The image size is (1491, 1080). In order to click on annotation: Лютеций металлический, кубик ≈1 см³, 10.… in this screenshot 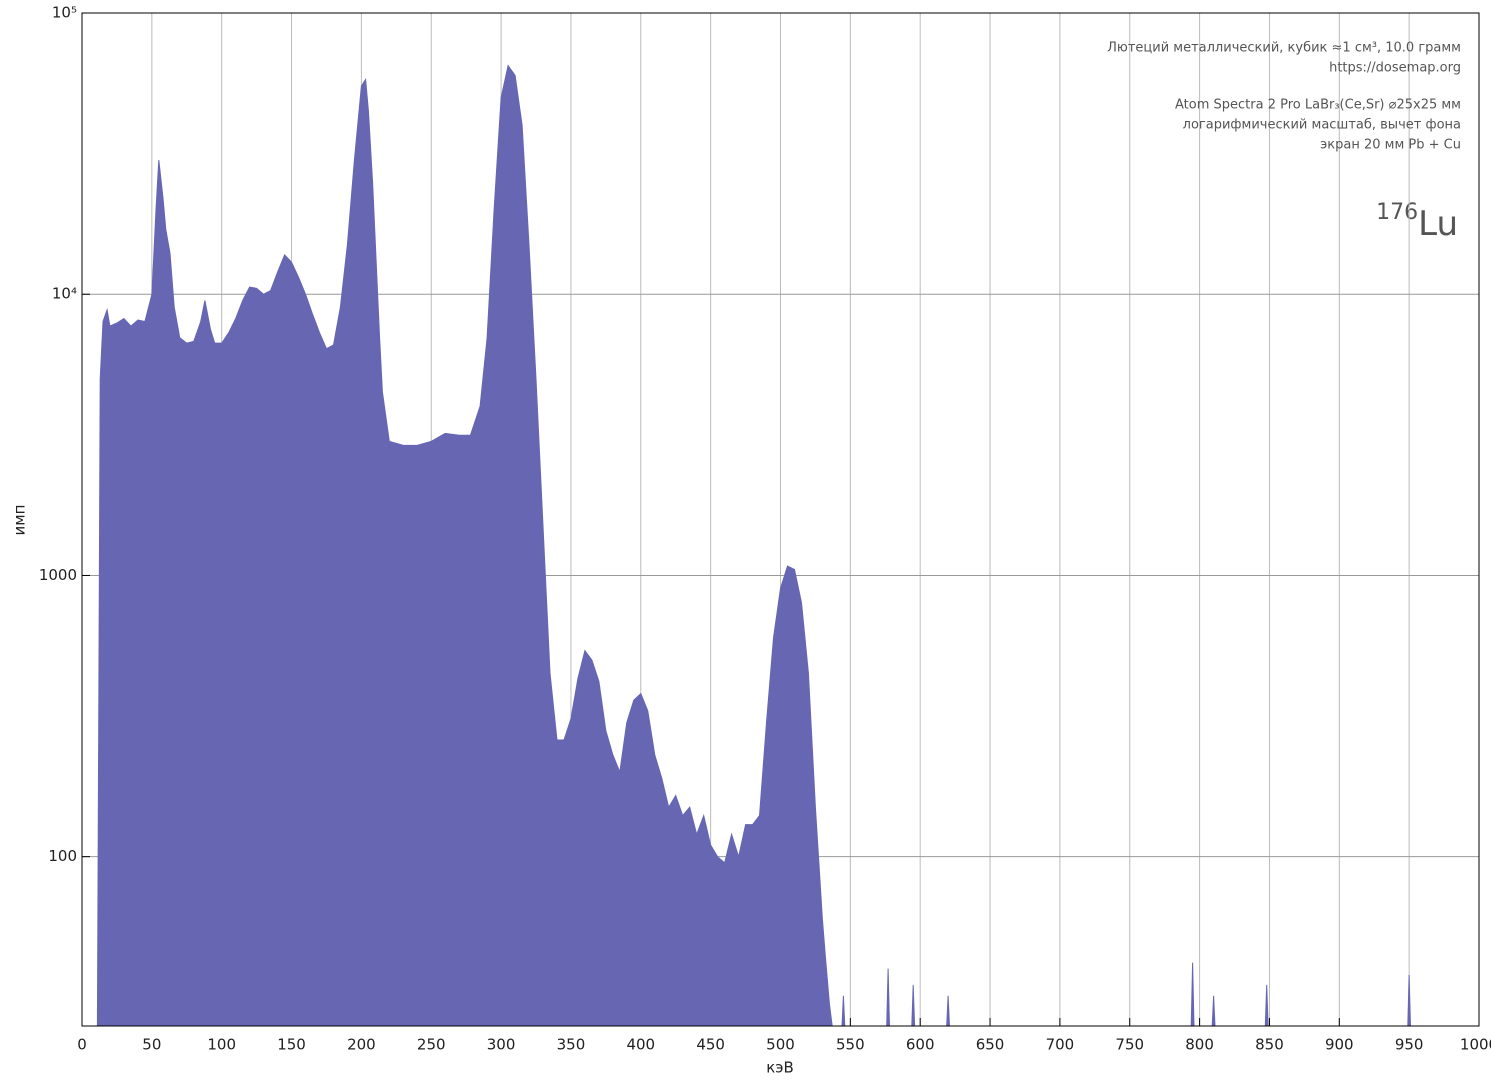, I will do `click(1284, 48)`.